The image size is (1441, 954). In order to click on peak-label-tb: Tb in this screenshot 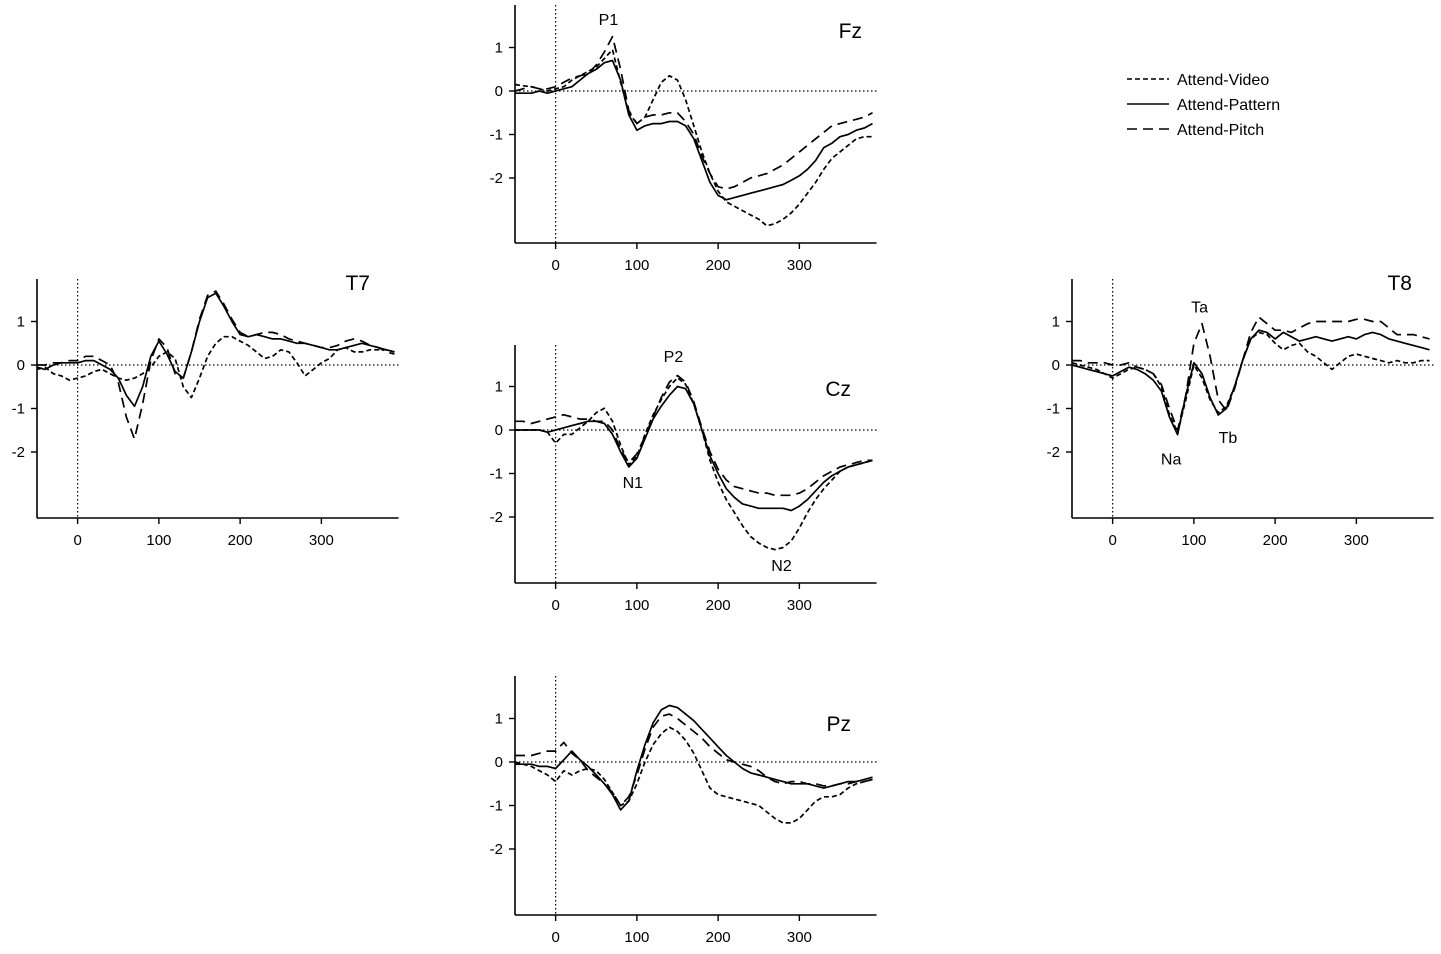, I will do `click(1228, 438)`.